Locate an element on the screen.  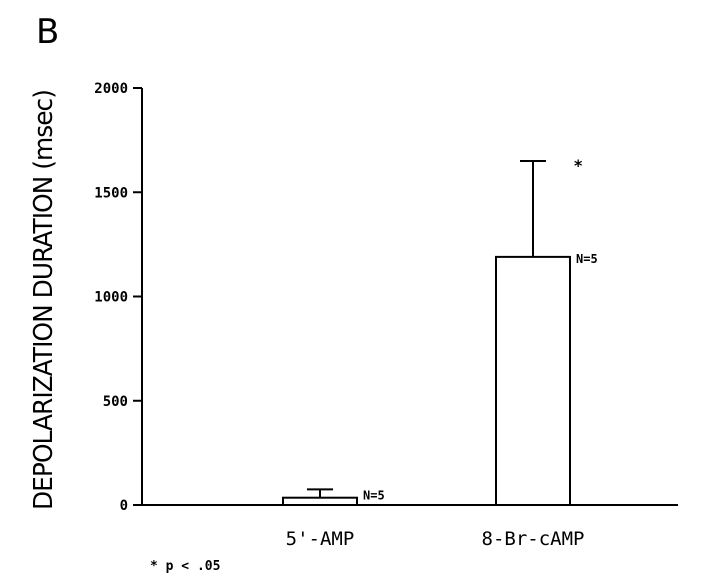
y-tick-label: 1500 is located at coordinates (111, 193).